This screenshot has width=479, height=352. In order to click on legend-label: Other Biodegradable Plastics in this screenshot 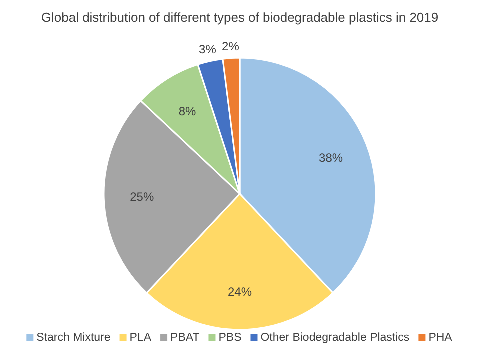, I will do `click(335, 338)`.